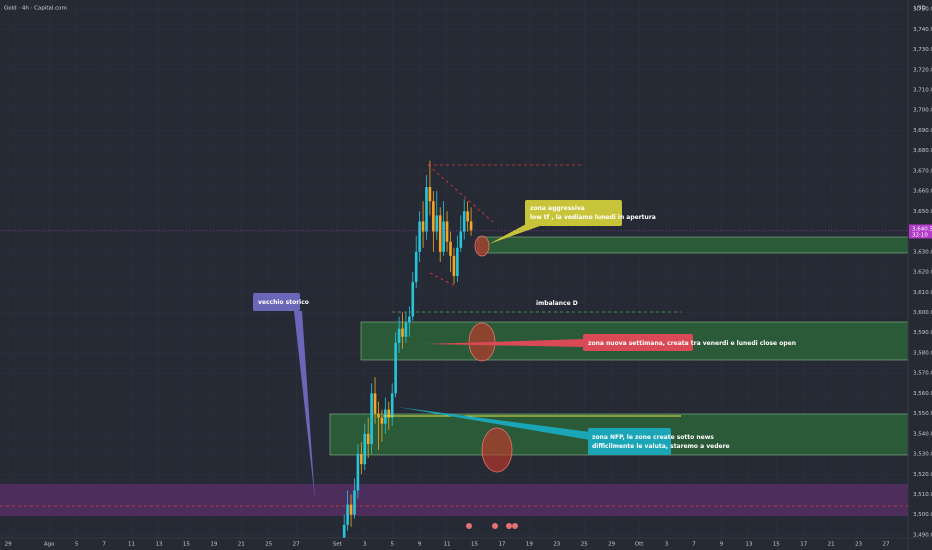 This screenshot has width=932, height=550. Describe the element at coordinates (922, 313) in the screenshot. I see `y-tick-label: 3,600.00` at that location.